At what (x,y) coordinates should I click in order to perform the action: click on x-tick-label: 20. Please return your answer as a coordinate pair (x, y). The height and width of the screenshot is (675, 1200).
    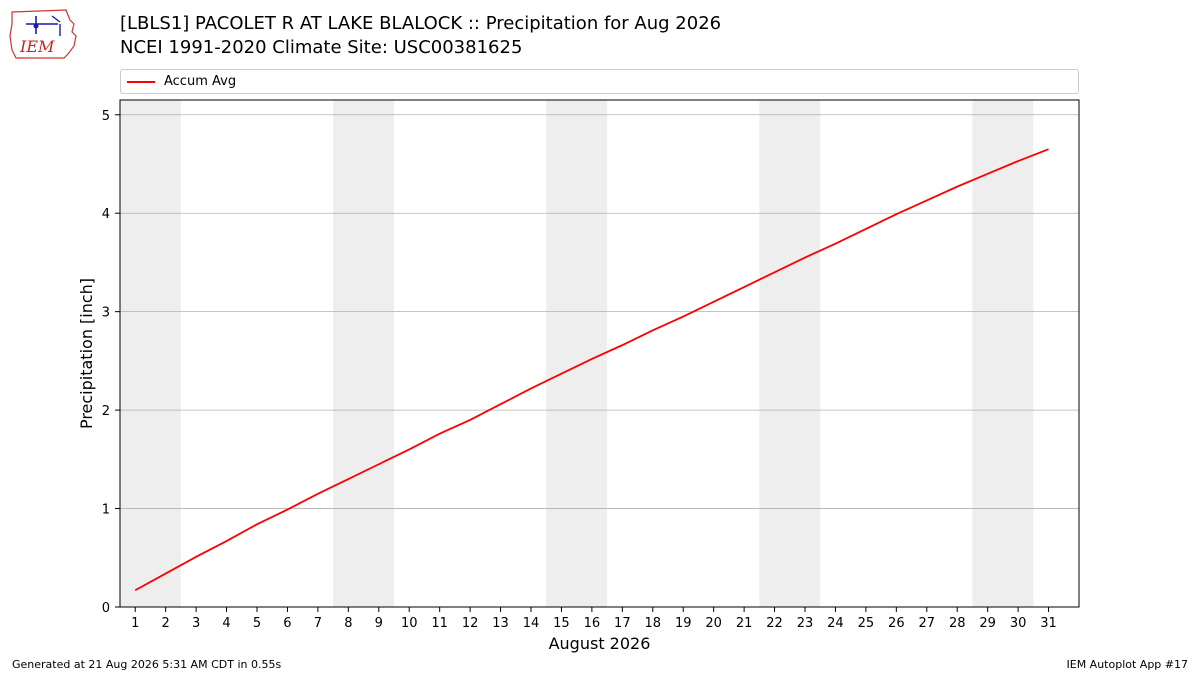
    Looking at the image, I should click on (713, 623).